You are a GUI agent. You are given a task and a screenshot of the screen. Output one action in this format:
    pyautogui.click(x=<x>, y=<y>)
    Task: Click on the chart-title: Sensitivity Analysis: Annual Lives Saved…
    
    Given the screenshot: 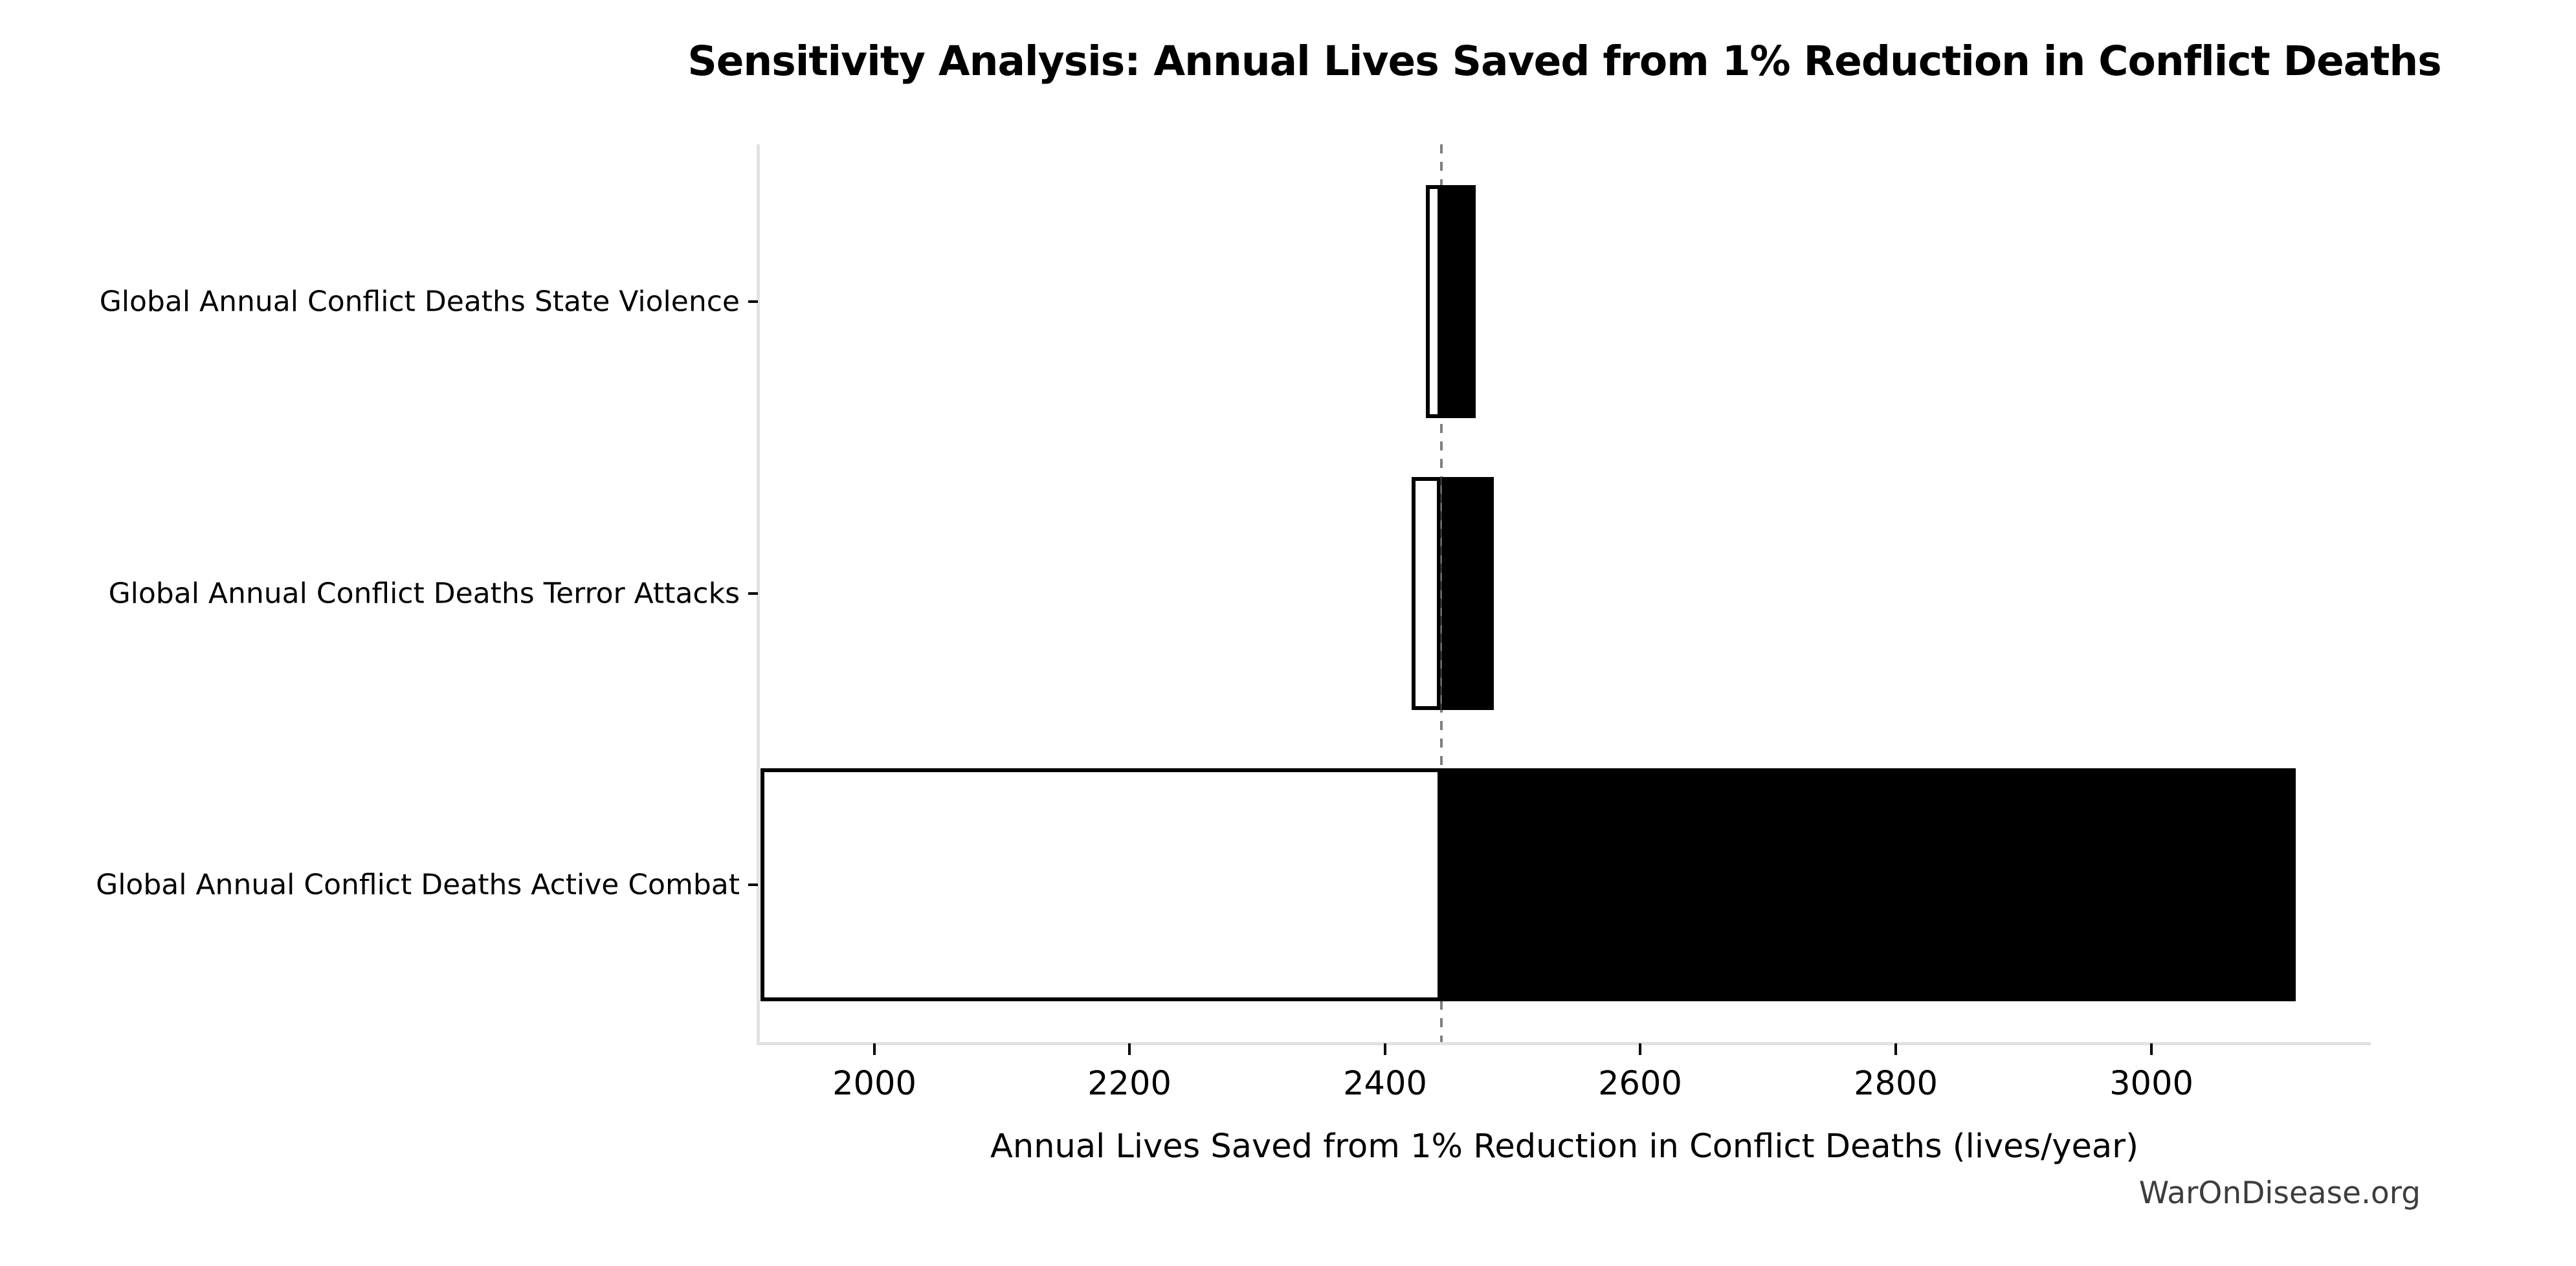 What is the action you would take?
    pyautogui.click(x=1564, y=61)
    